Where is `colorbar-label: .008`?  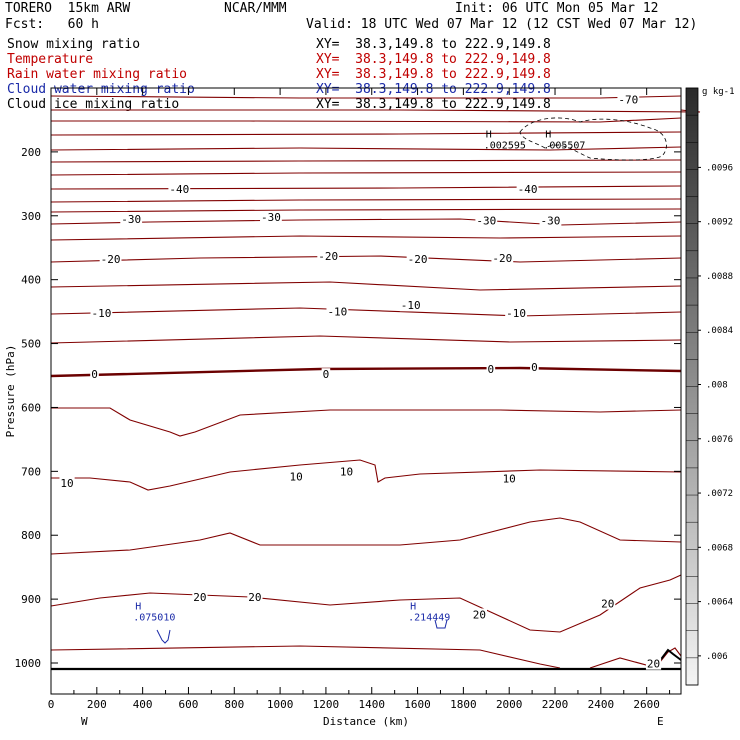 colorbar-label: .008 is located at coordinates (717, 386).